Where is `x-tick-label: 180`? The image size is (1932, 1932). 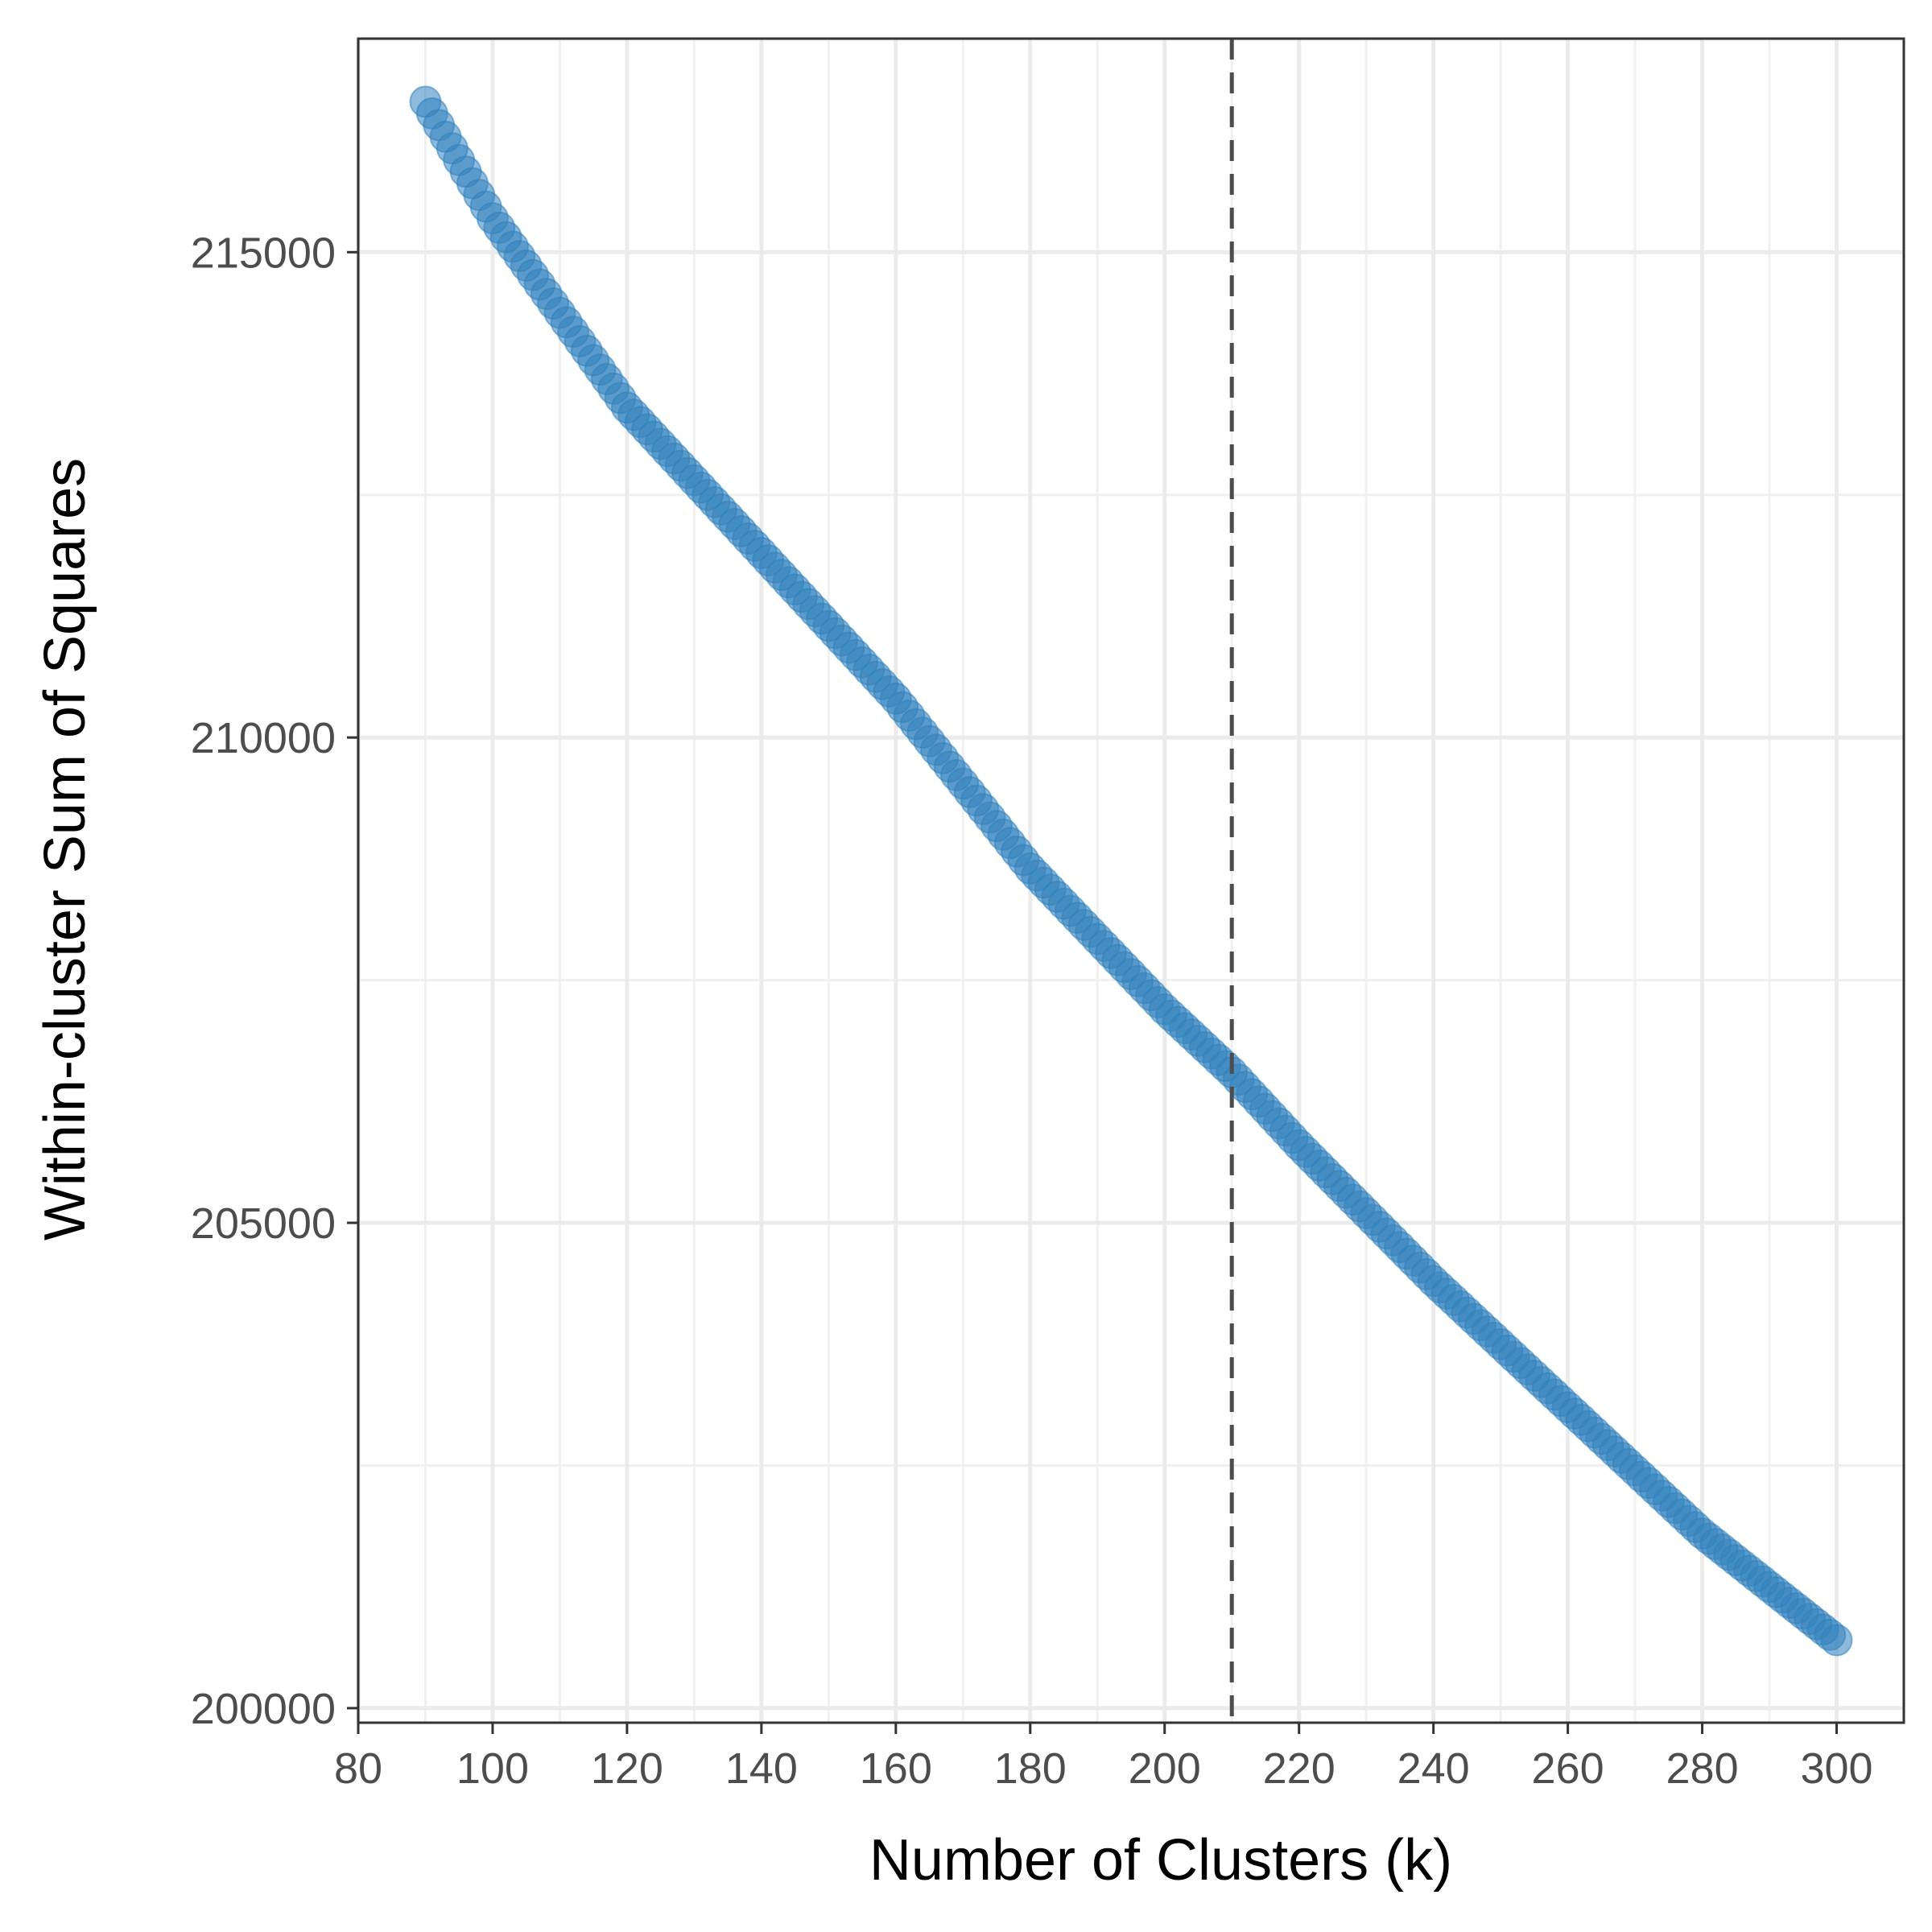 x-tick-label: 180 is located at coordinates (1030, 1769).